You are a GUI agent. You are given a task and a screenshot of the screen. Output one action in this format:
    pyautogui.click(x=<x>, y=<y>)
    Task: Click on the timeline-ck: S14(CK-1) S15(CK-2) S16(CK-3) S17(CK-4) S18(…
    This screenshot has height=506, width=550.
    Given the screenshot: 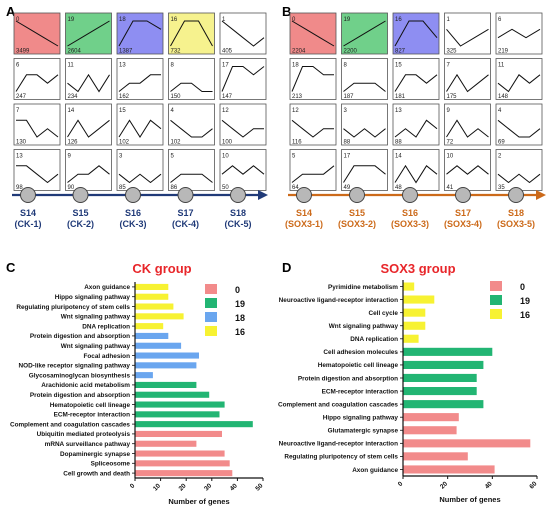 What is the action you would take?
    pyautogui.click(x=140, y=208)
    